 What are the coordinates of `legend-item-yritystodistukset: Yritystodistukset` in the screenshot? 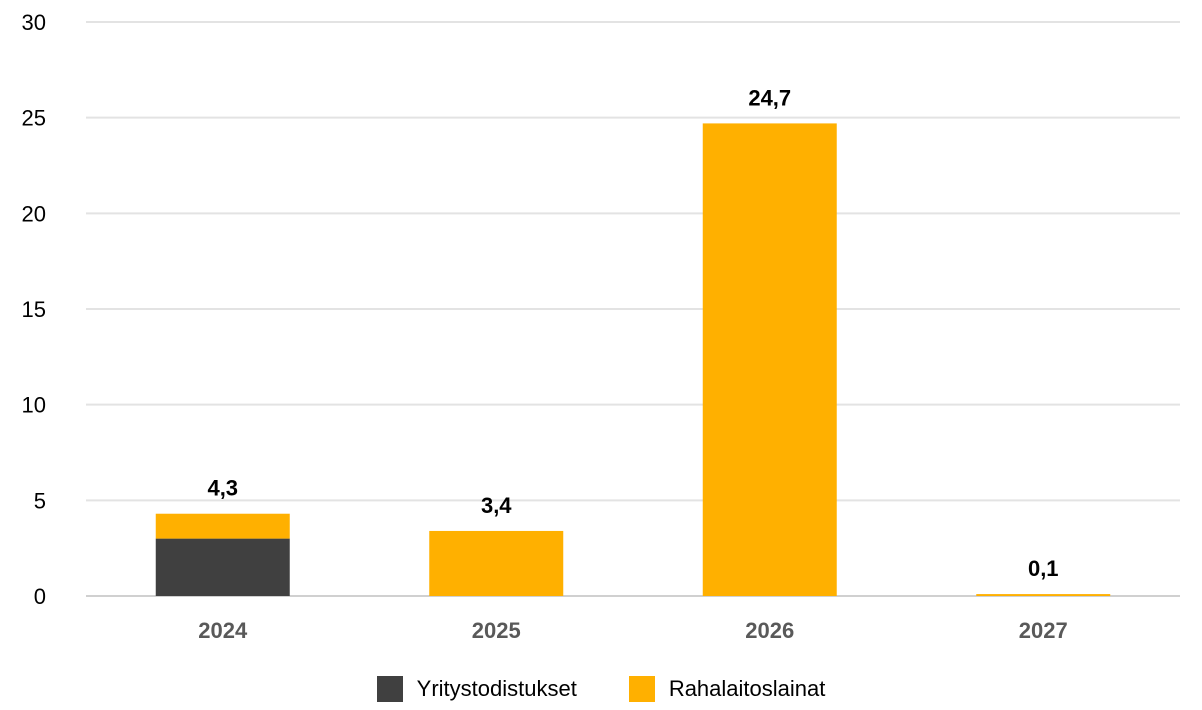 It's located at (476, 689).